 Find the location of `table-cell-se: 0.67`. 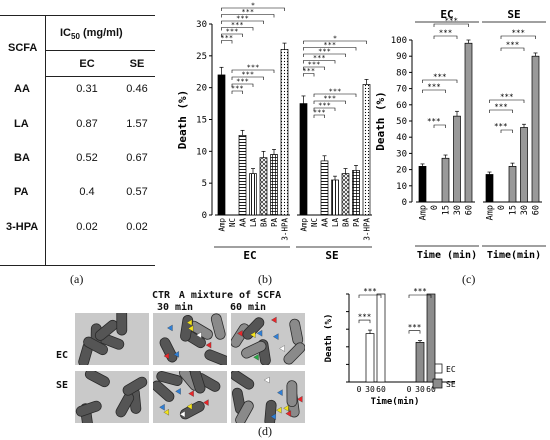

table-cell-se: 0.67 is located at coordinates (137, 158).